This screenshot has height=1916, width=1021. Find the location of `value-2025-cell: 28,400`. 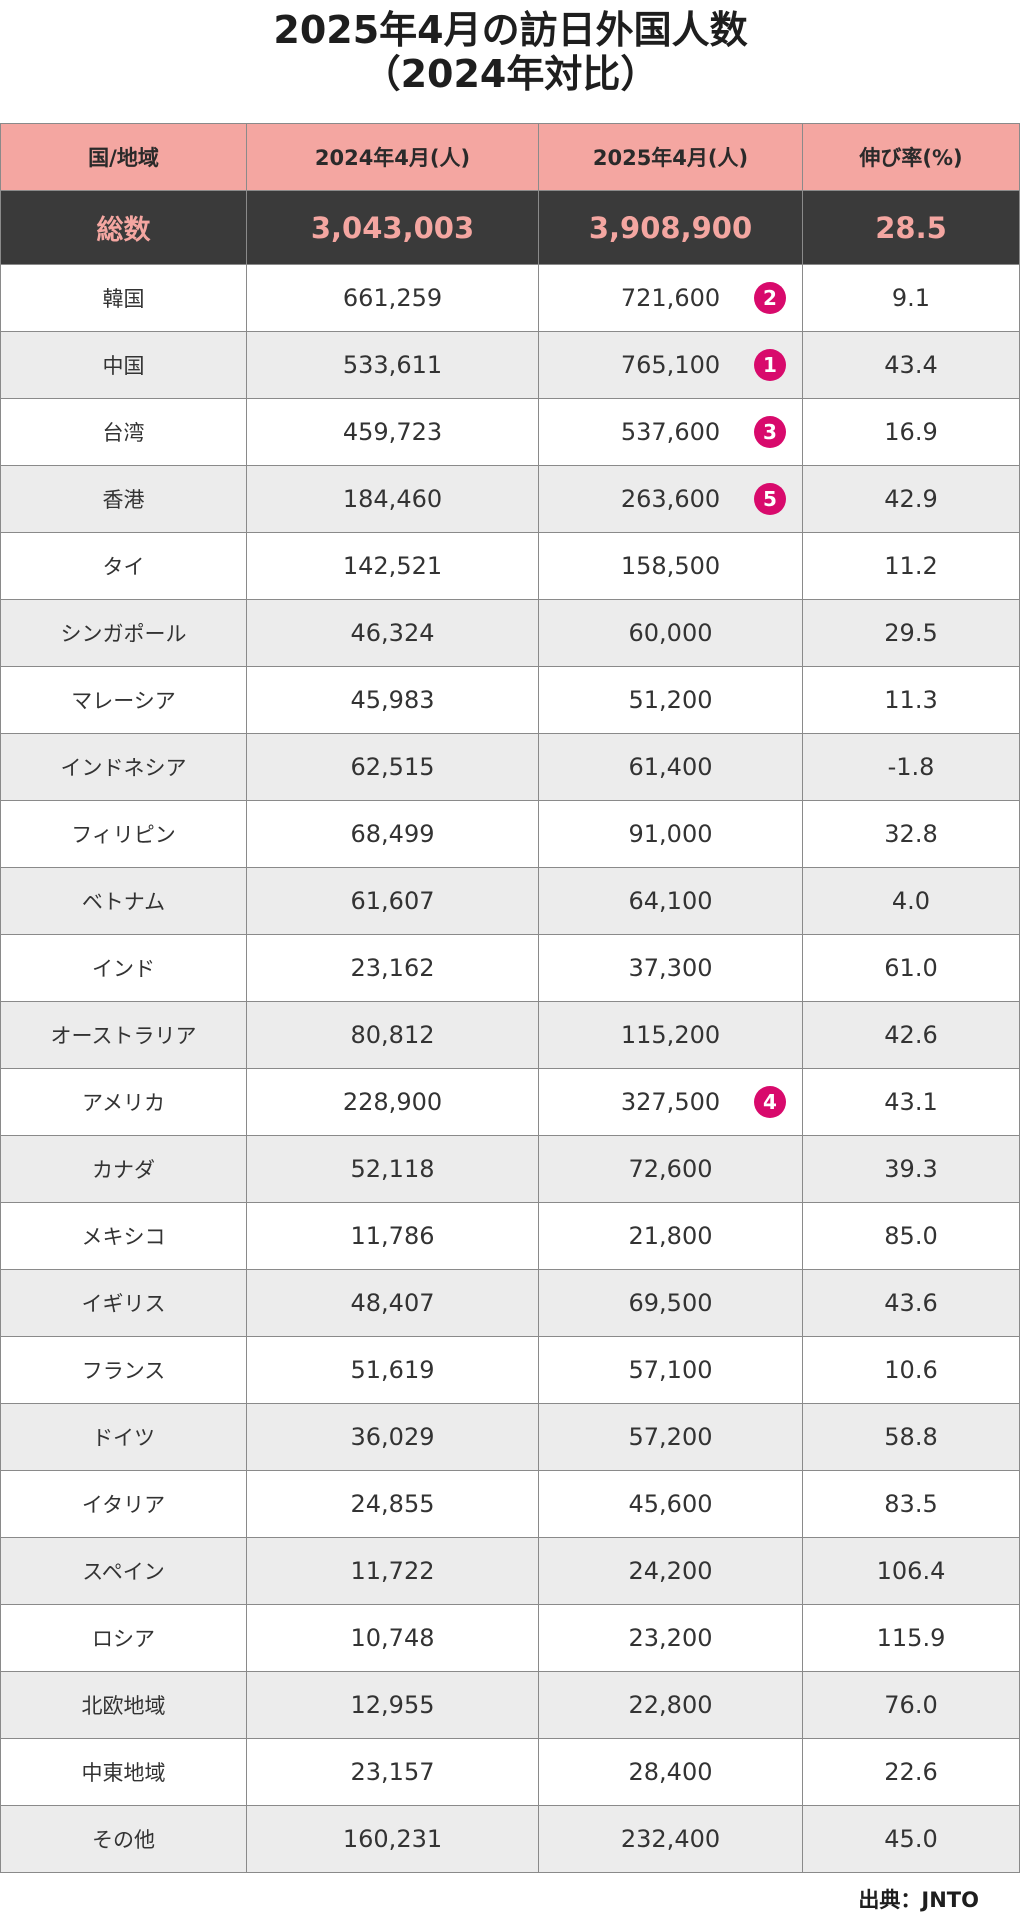

value-2025-cell: 28,400 is located at coordinates (670, 1772).